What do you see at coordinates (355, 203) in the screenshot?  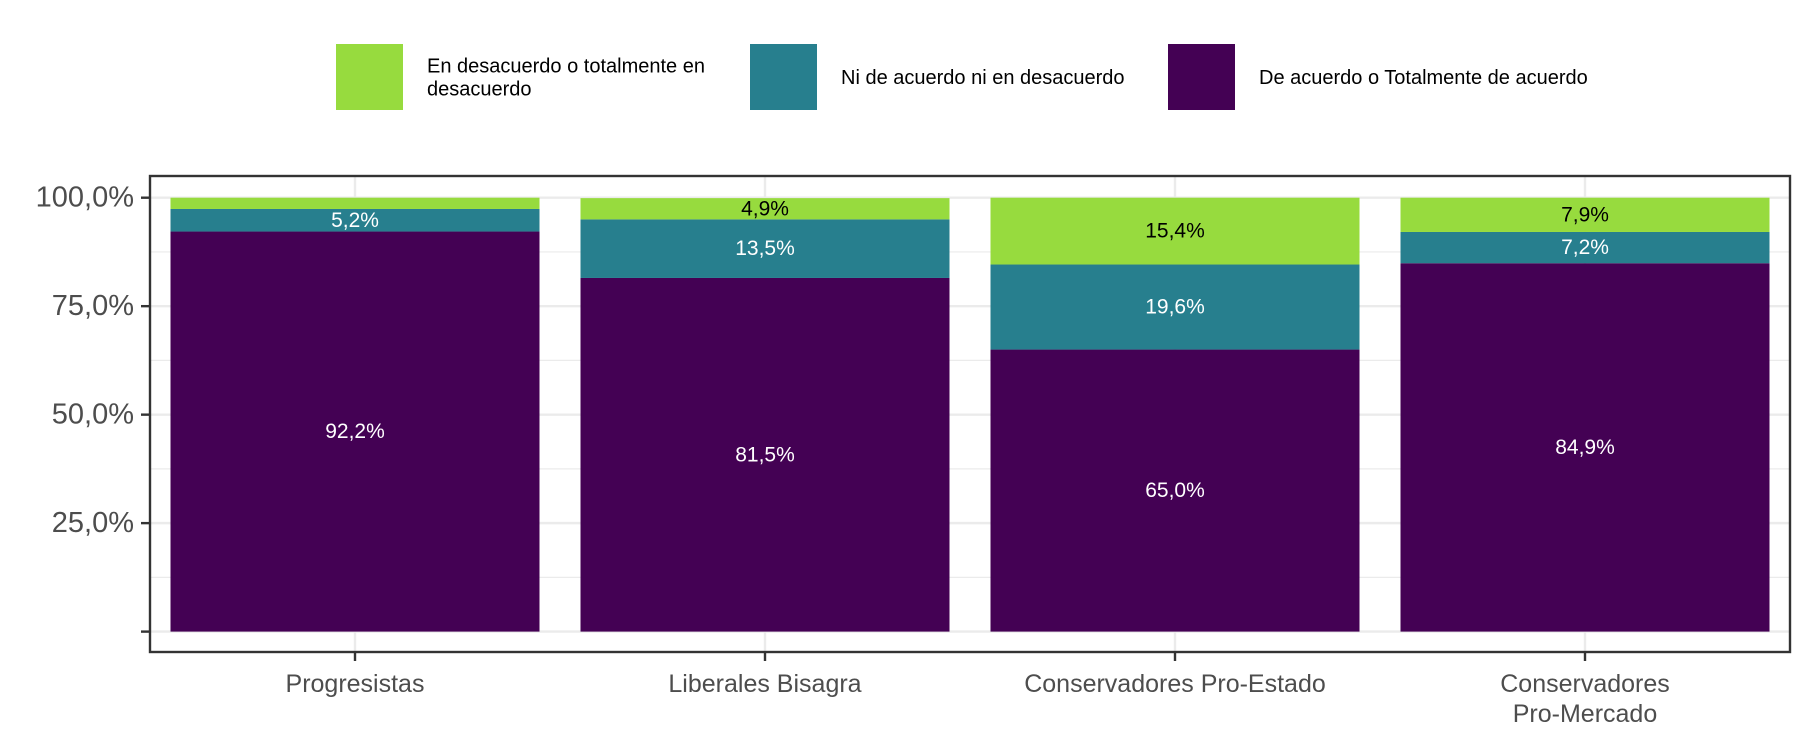 I see `bar-segment-en-desacuerdo-o-totalmente-en-progresistas` at bounding box center [355, 203].